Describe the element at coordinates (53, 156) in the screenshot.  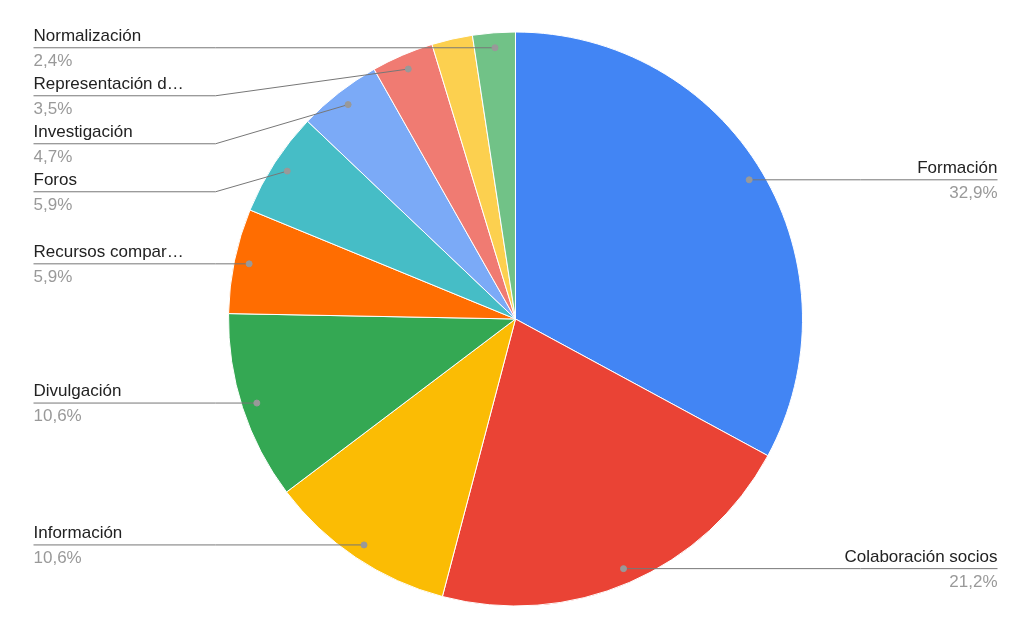
I see `data-label: 4,7%` at that location.